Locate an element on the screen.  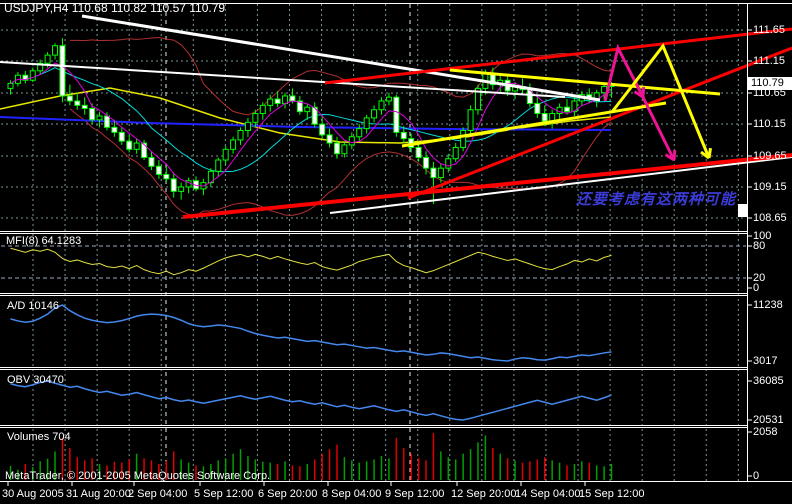
time-axis-label: 12 Sep 20:00 is located at coordinates (484, 494).